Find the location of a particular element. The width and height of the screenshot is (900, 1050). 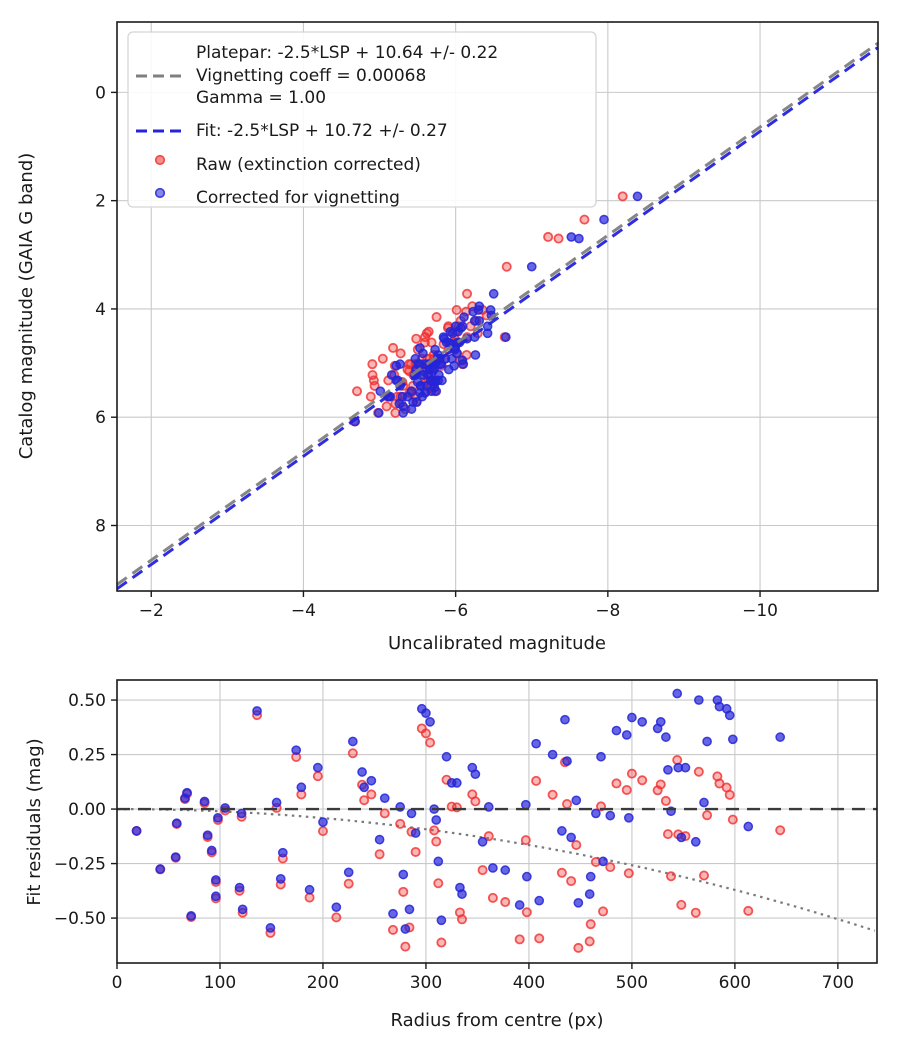

bottom-y-axis-label: Fit residuals (mag) is located at coordinates (34, 821).